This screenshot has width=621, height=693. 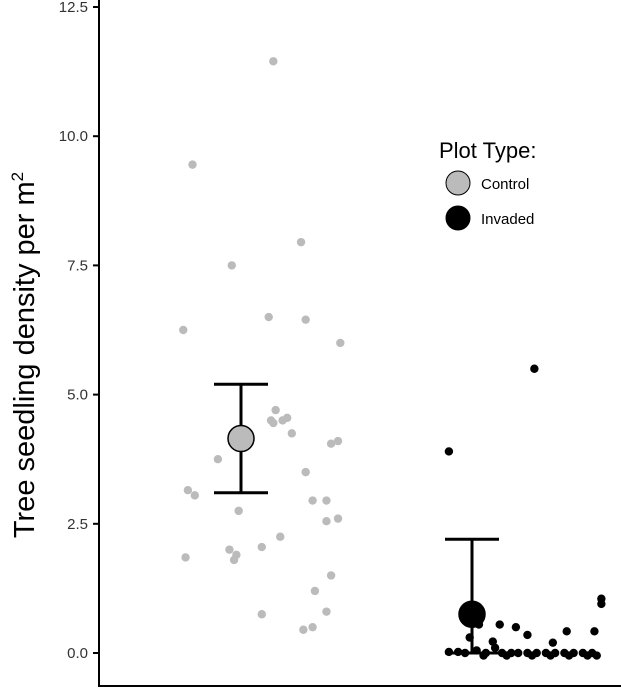 I want to click on mean-point-control, so click(x=241, y=438).